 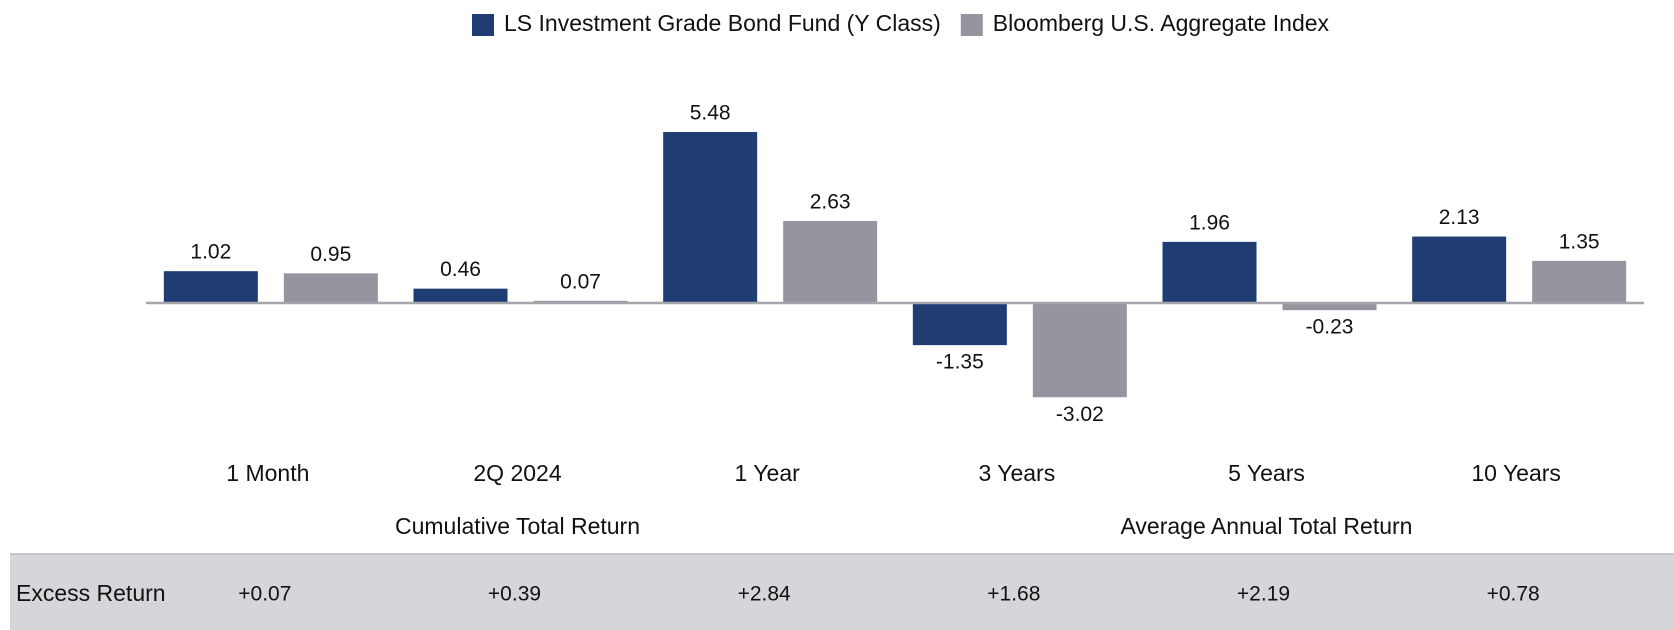 What do you see at coordinates (960, 362) in the screenshot?
I see `data-label: -1.35` at bounding box center [960, 362].